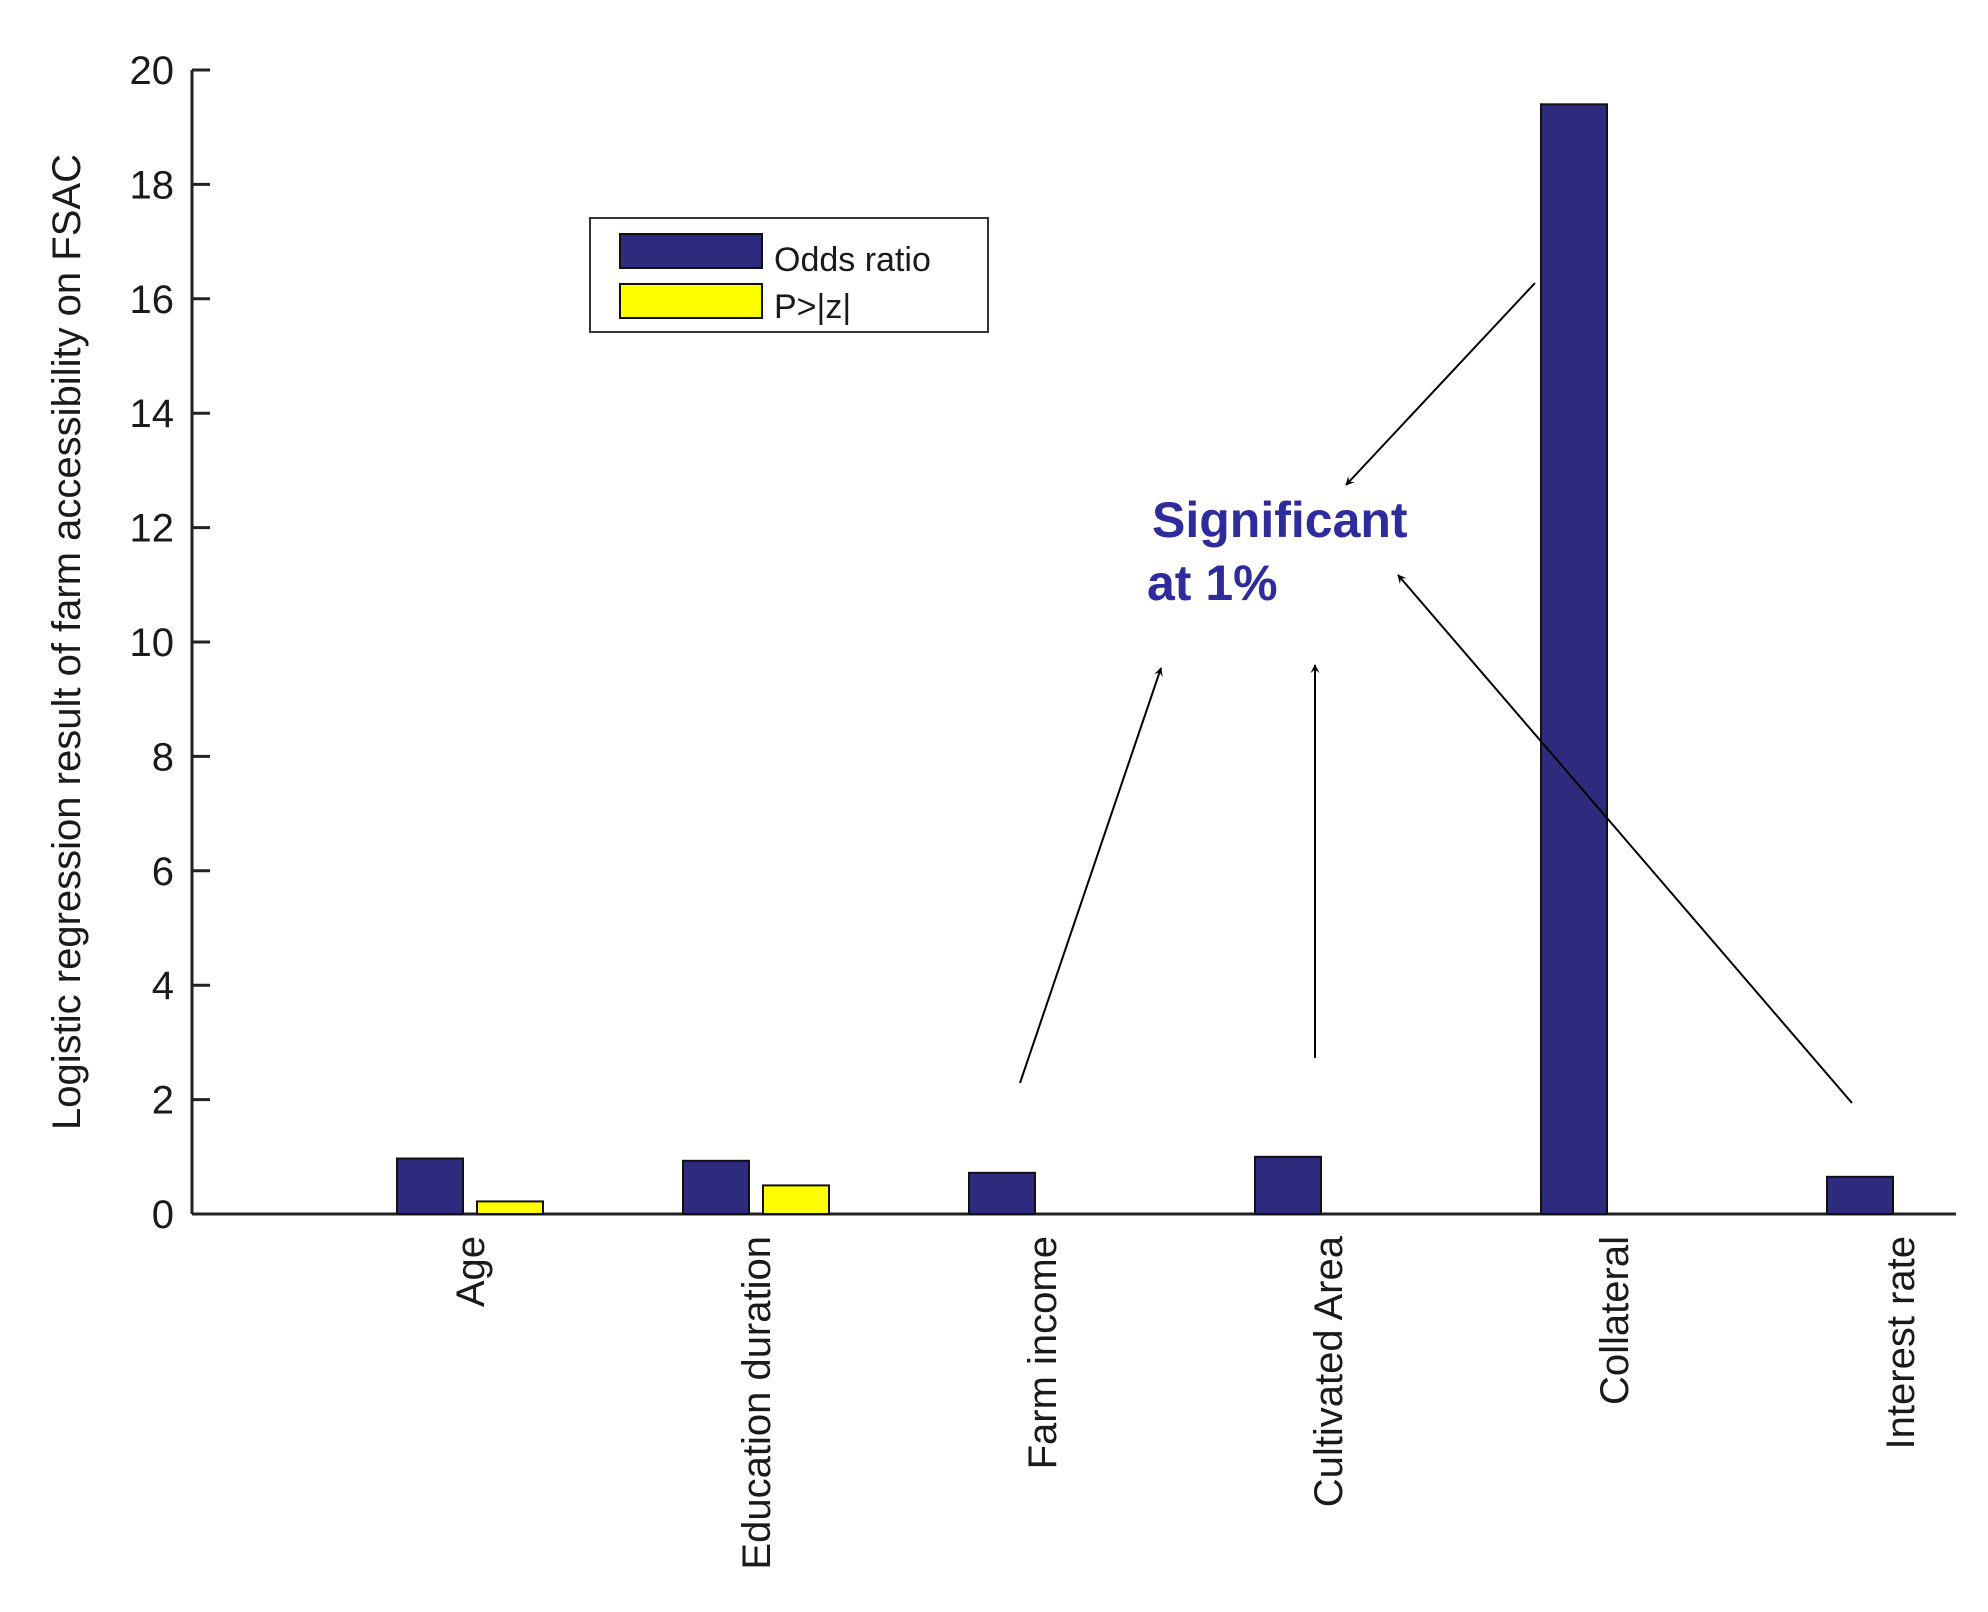  I want to click on category-label: Cultivated Area, so click(1329, 1371).